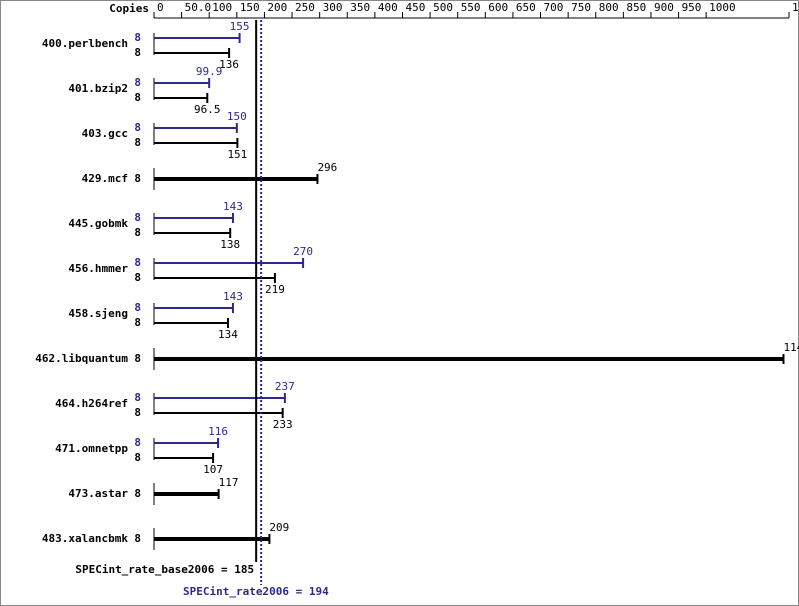  Describe the element at coordinates (256, 591) in the screenshot. I see `reference-label: SPECint_rate2006 = 194` at that location.